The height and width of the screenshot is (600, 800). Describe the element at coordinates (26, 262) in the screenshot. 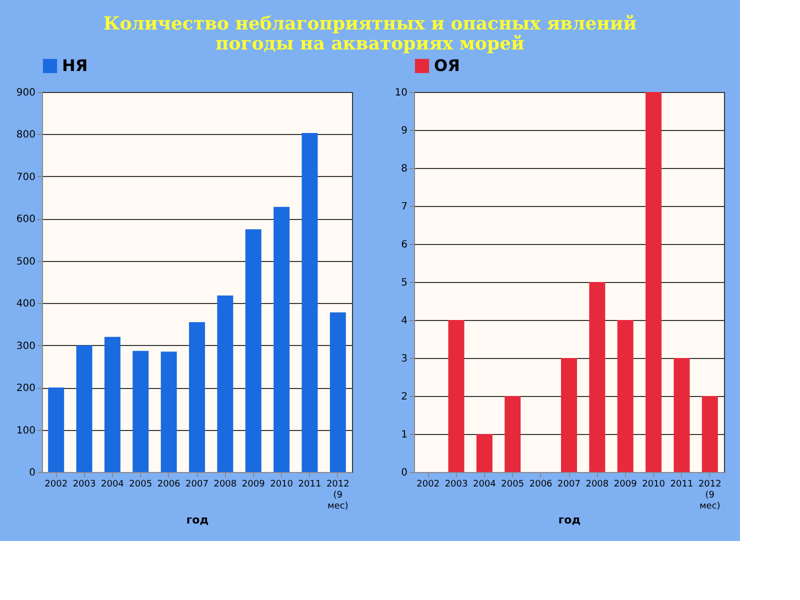

I see `y-tick-label: 500` at that location.